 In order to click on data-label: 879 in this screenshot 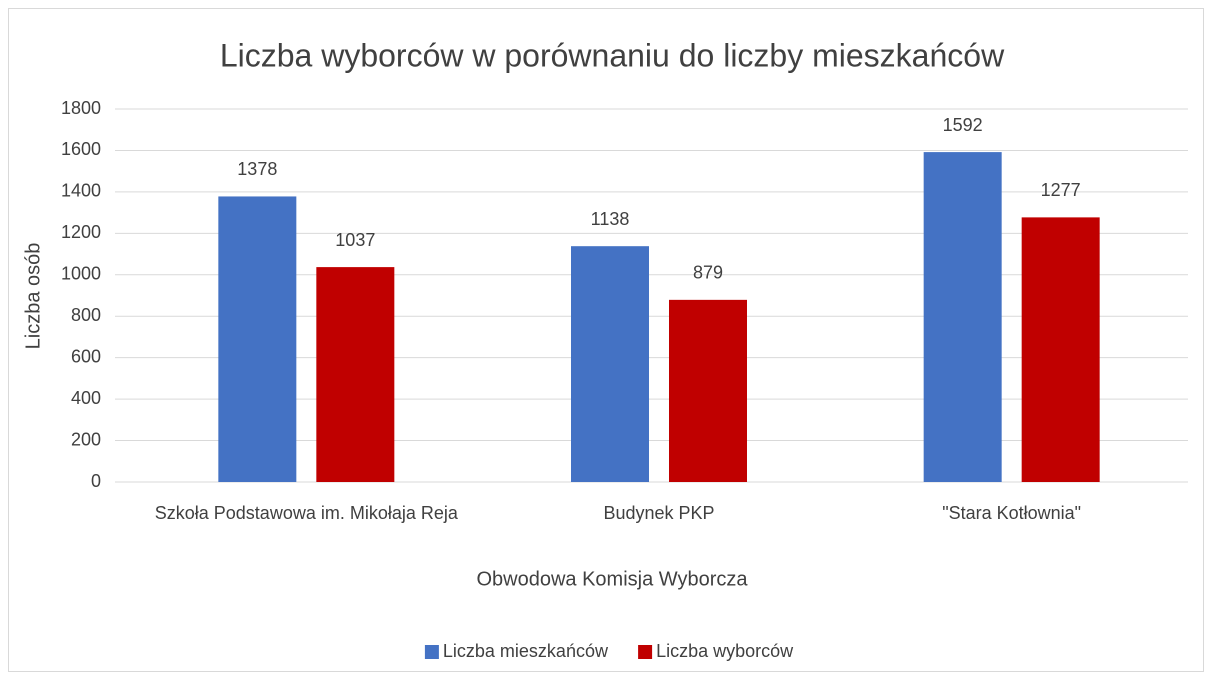, I will do `click(708, 273)`.